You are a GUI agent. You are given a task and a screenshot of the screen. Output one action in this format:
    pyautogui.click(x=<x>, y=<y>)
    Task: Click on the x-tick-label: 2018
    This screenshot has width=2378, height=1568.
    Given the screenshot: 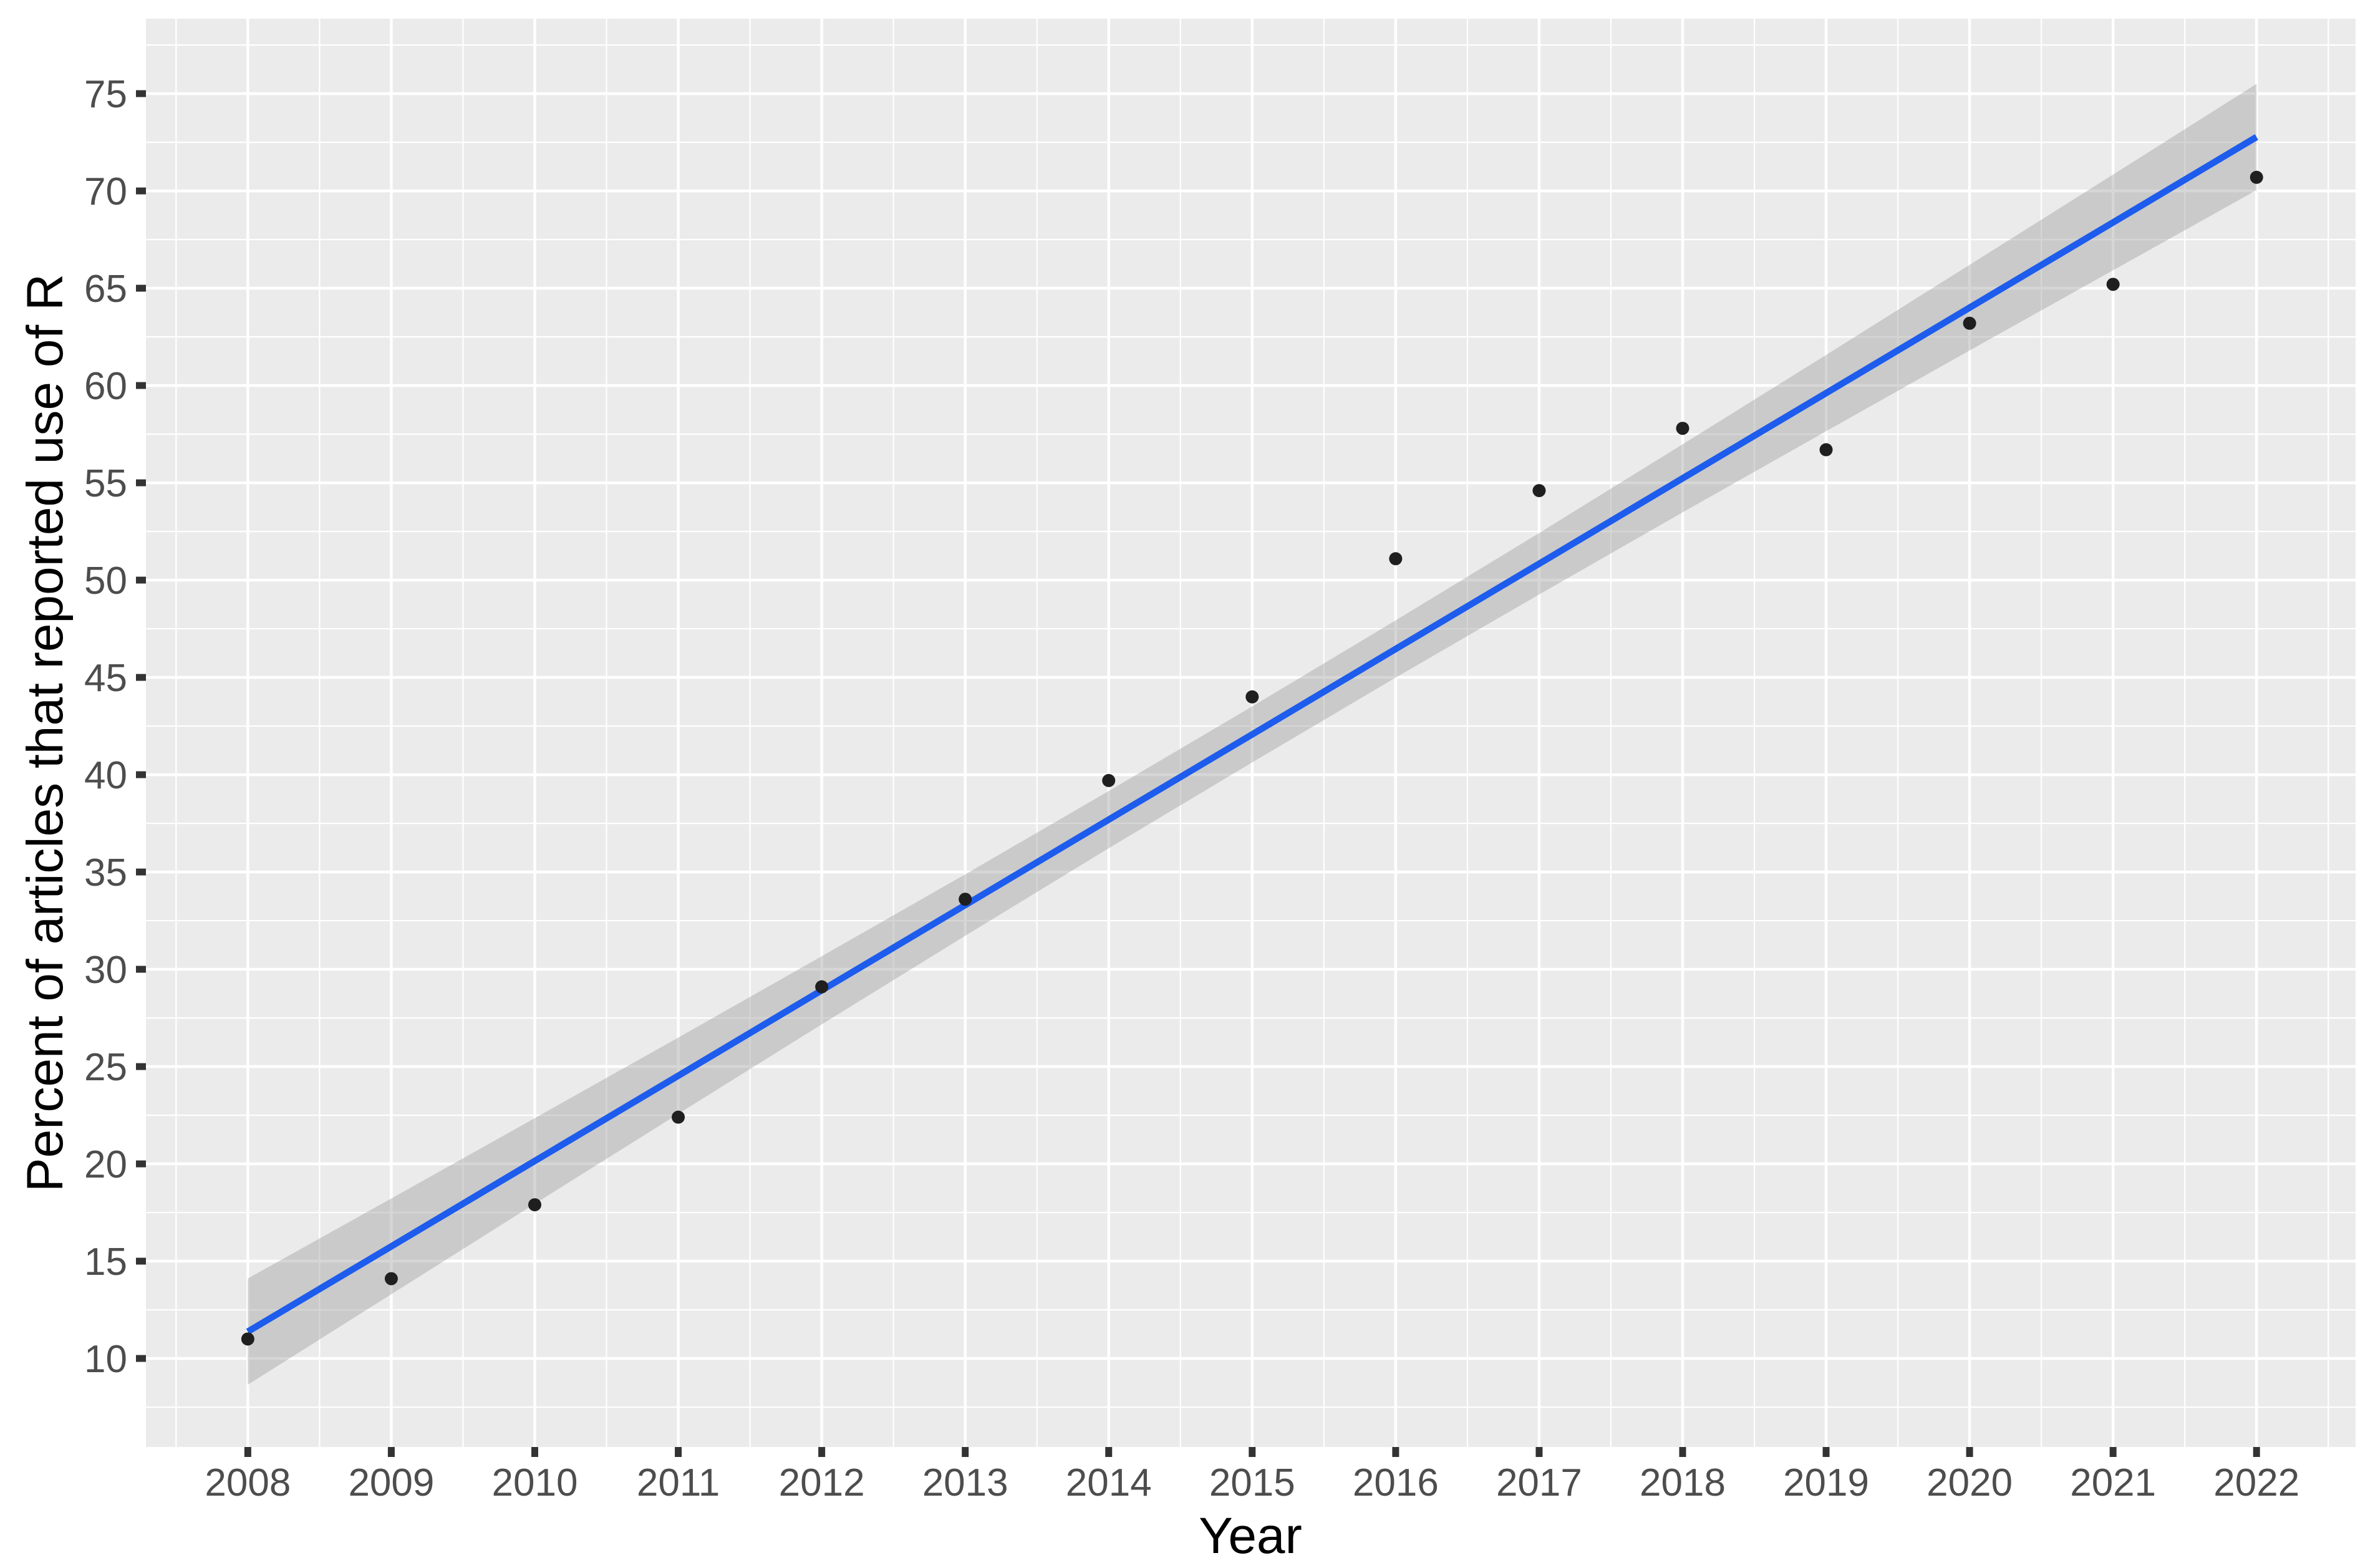 What is the action you would take?
    pyautogui.click(x=1683, y=1482)
    